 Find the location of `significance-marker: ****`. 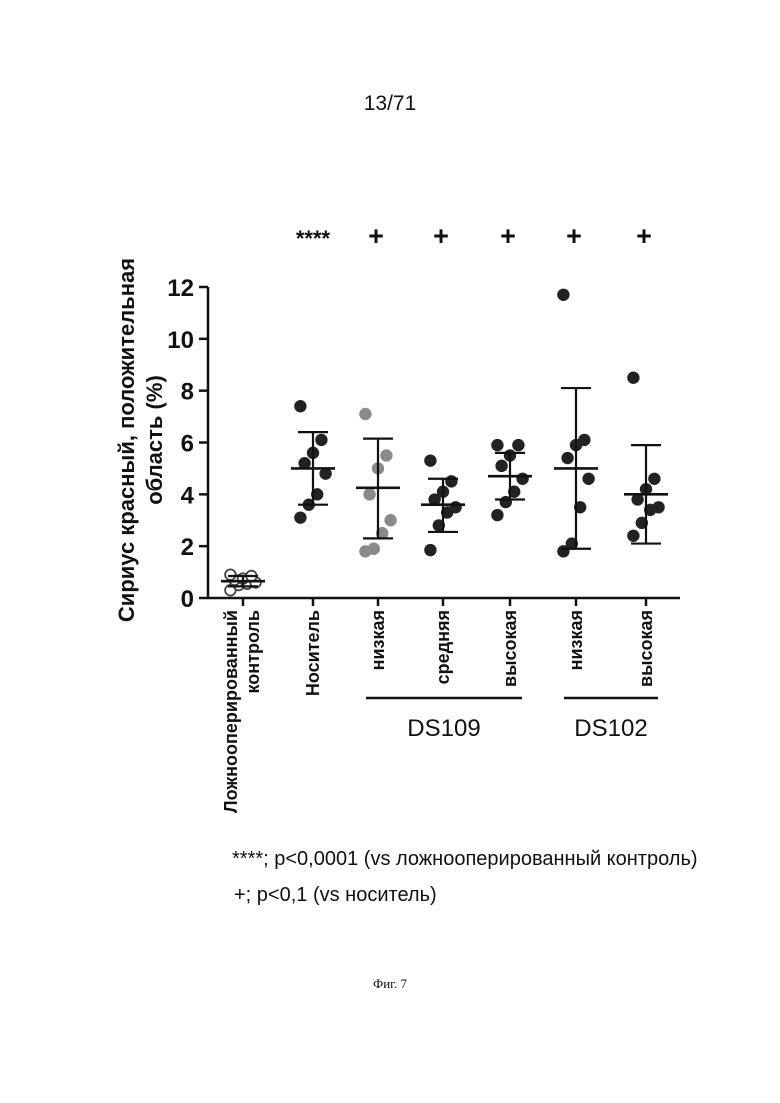

significance-marker: **** is located at coordinates (313, 238).